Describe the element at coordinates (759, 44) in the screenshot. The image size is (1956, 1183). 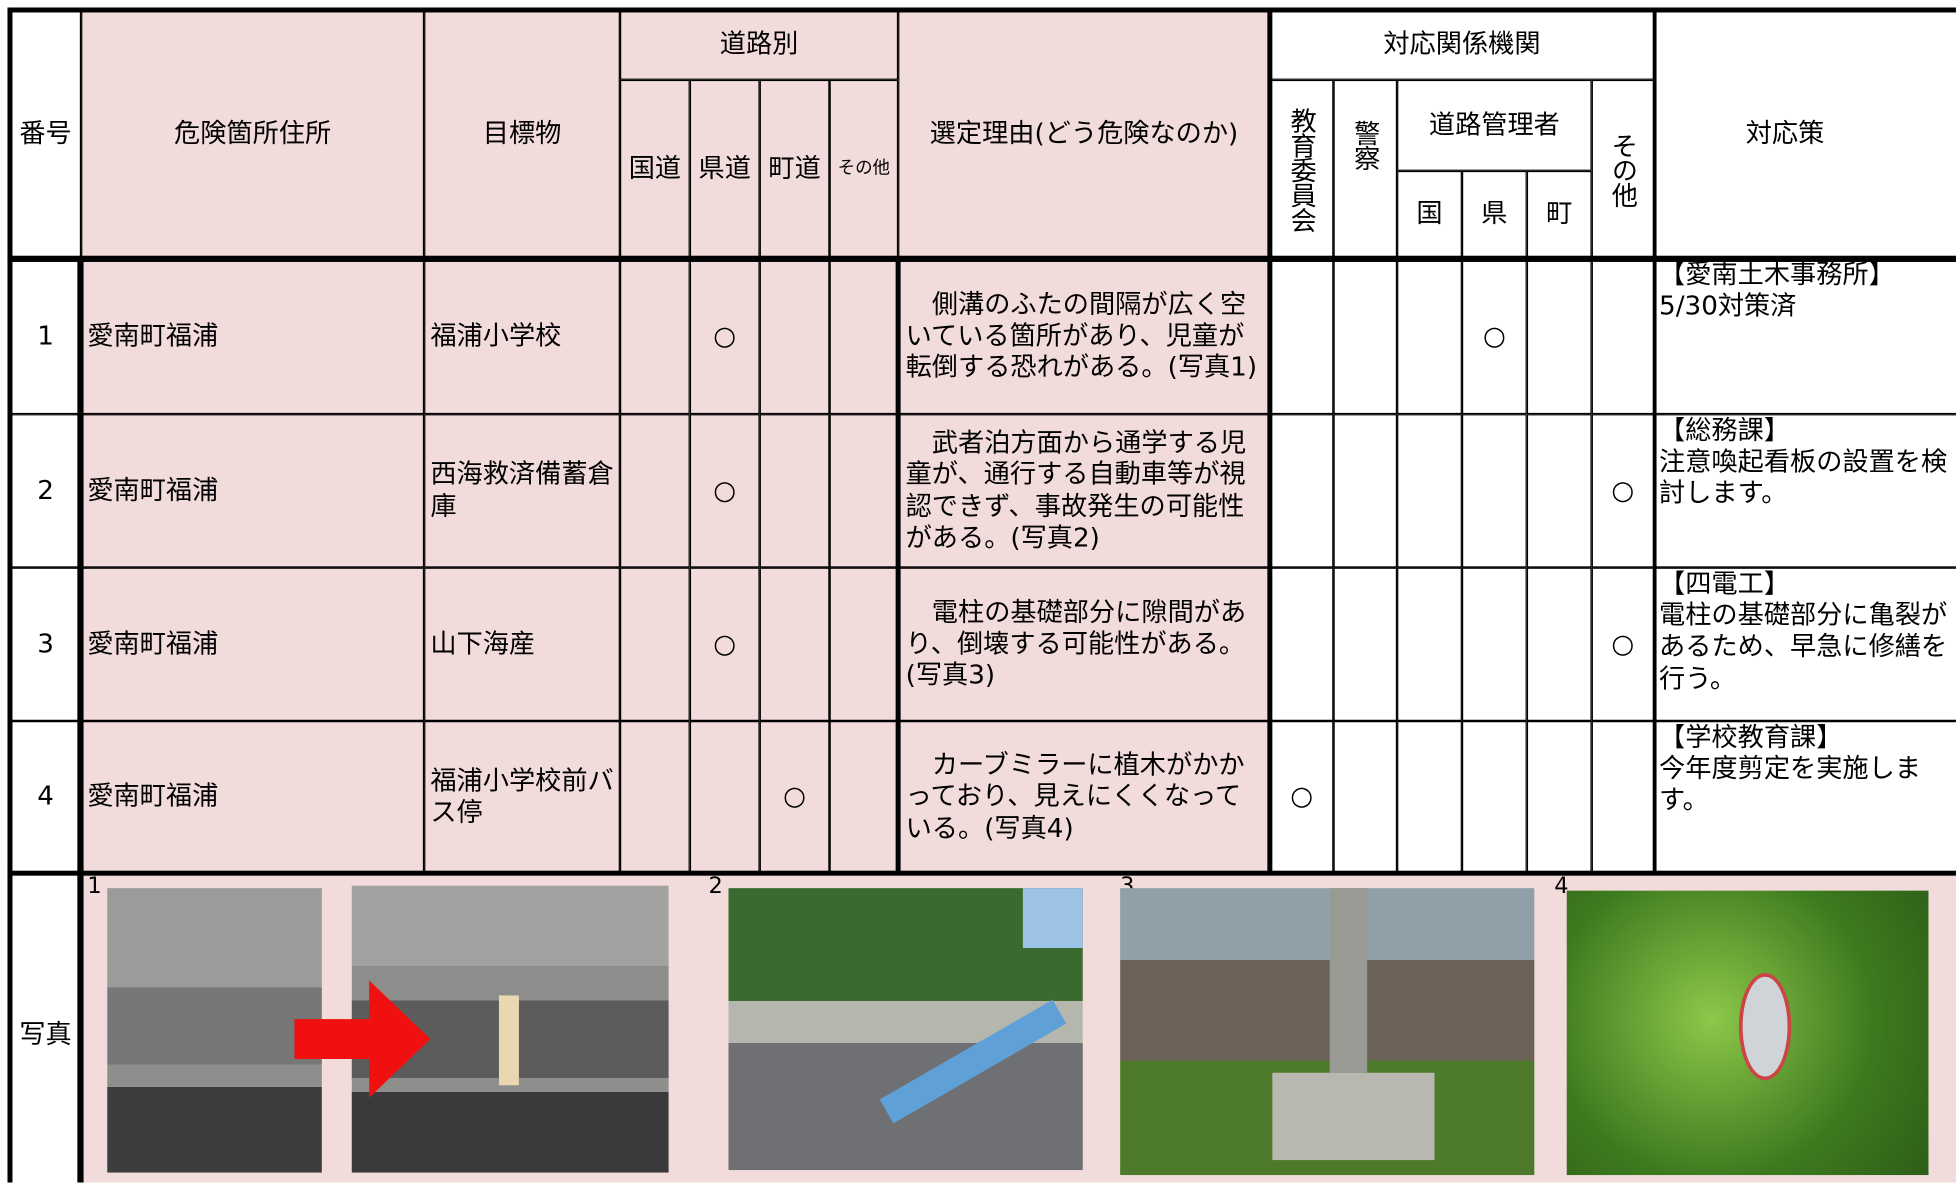
I see `header-cell: 道路別` at that location.